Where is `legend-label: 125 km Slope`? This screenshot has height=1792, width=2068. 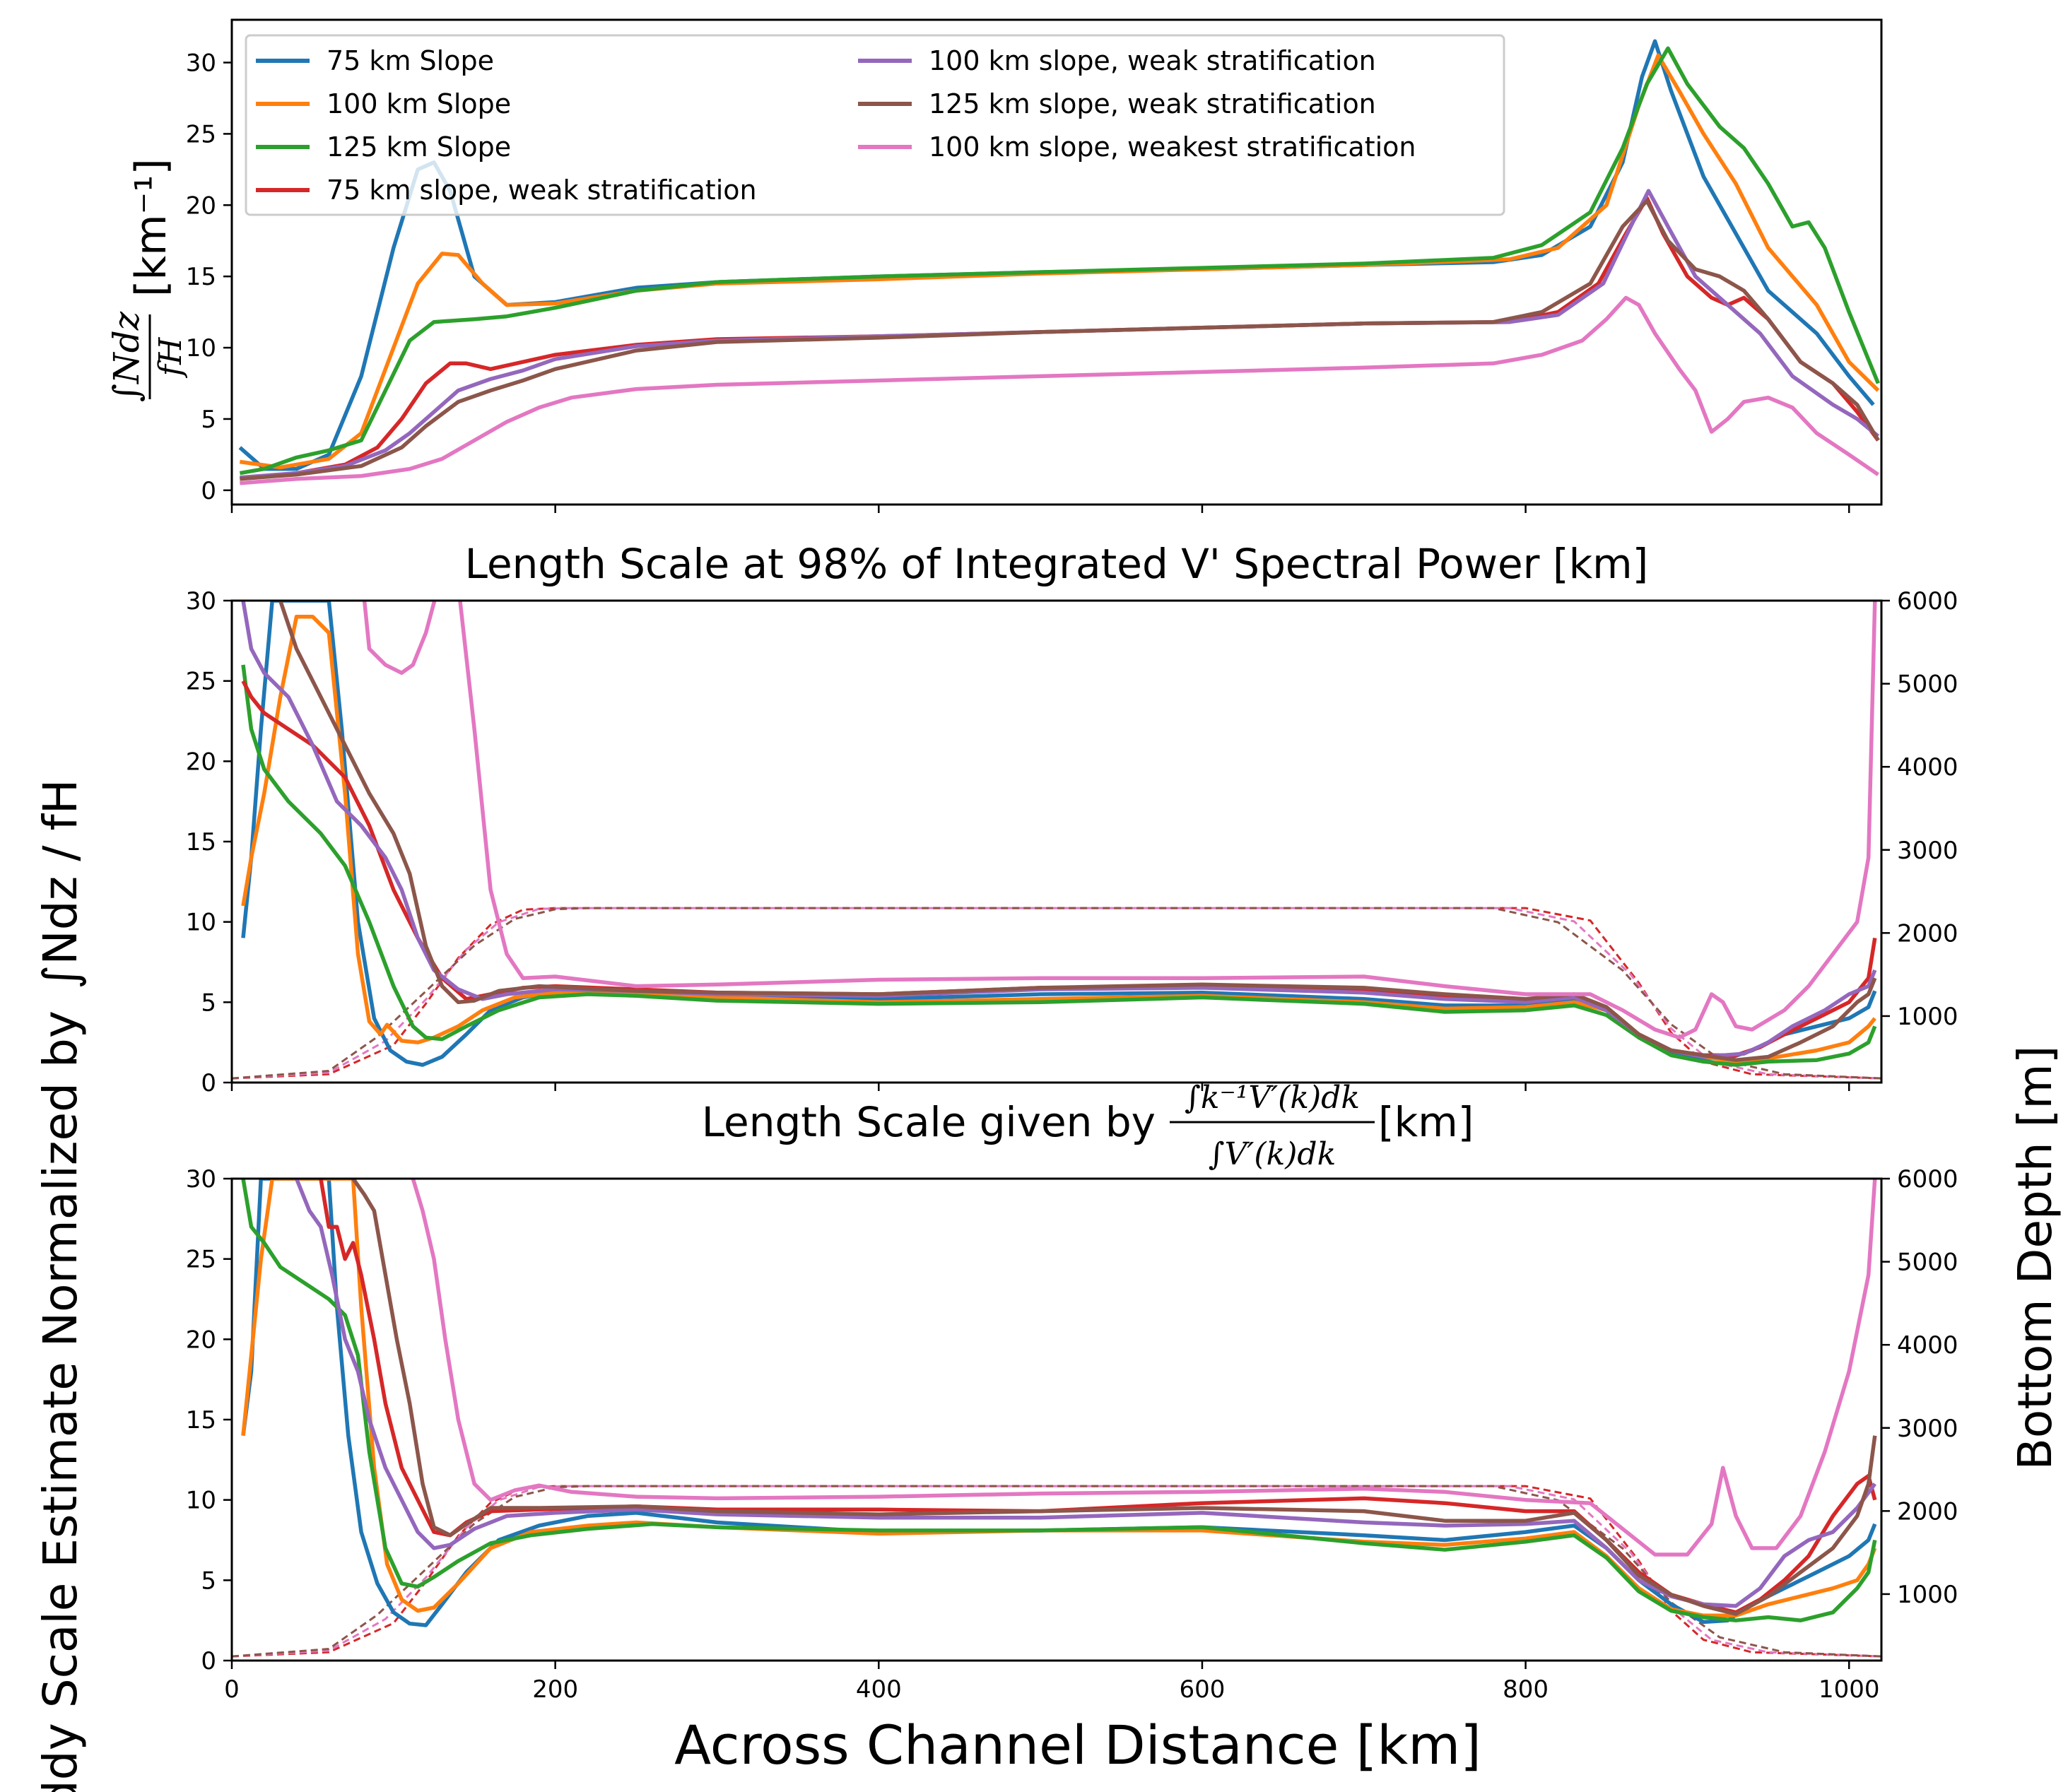
legend-label: 125 km Slope is located at coordinates (419, 147).